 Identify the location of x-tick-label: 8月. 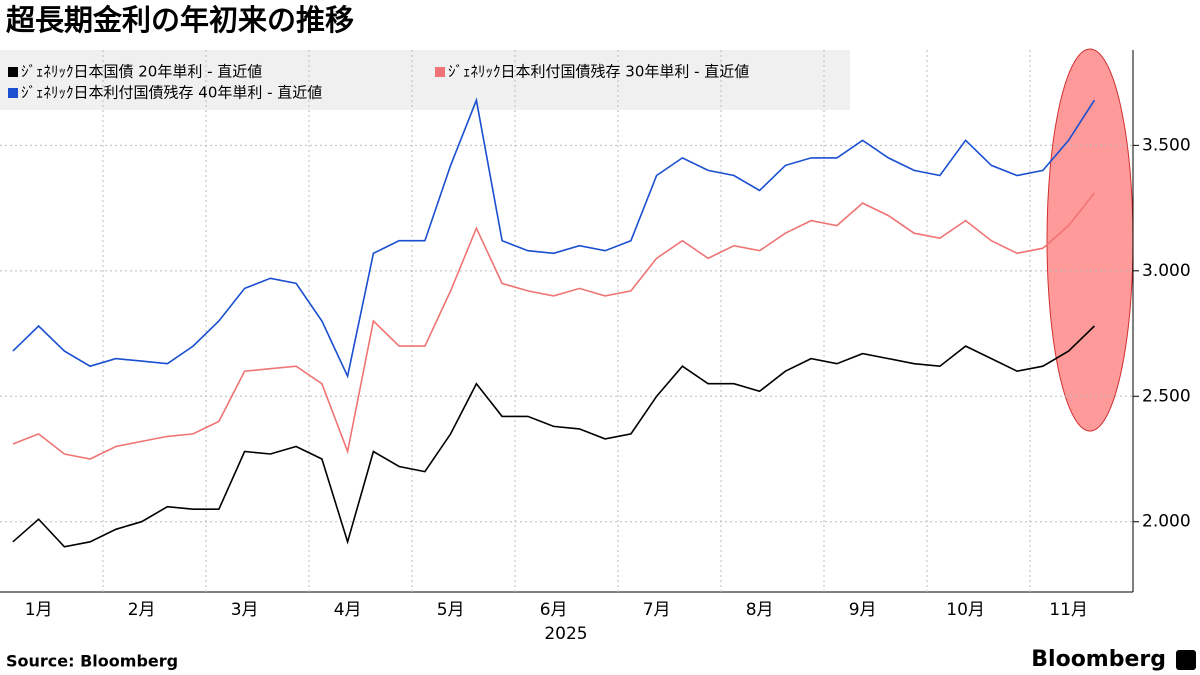
(760, 610).